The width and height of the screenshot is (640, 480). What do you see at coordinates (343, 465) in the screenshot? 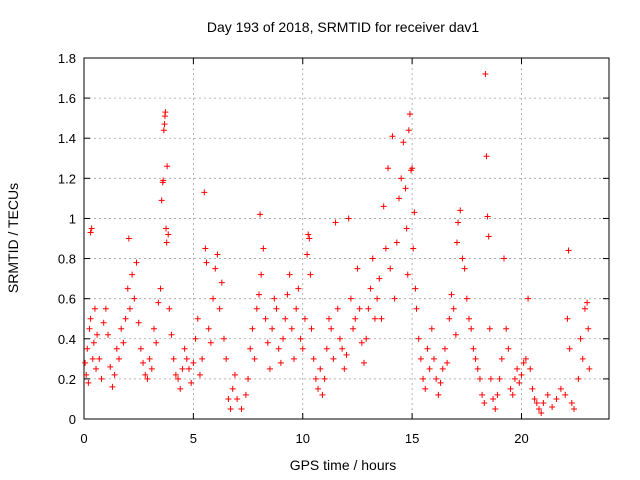
I see `x-axis-label: GPS time / hours` at bounding box center [343, 465].